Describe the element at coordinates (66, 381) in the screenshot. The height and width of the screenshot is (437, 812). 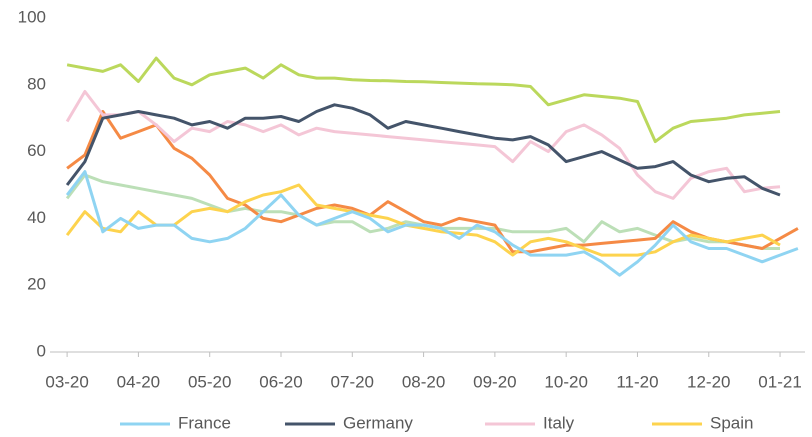
I see `x-tick-label: 03-20` at that location.